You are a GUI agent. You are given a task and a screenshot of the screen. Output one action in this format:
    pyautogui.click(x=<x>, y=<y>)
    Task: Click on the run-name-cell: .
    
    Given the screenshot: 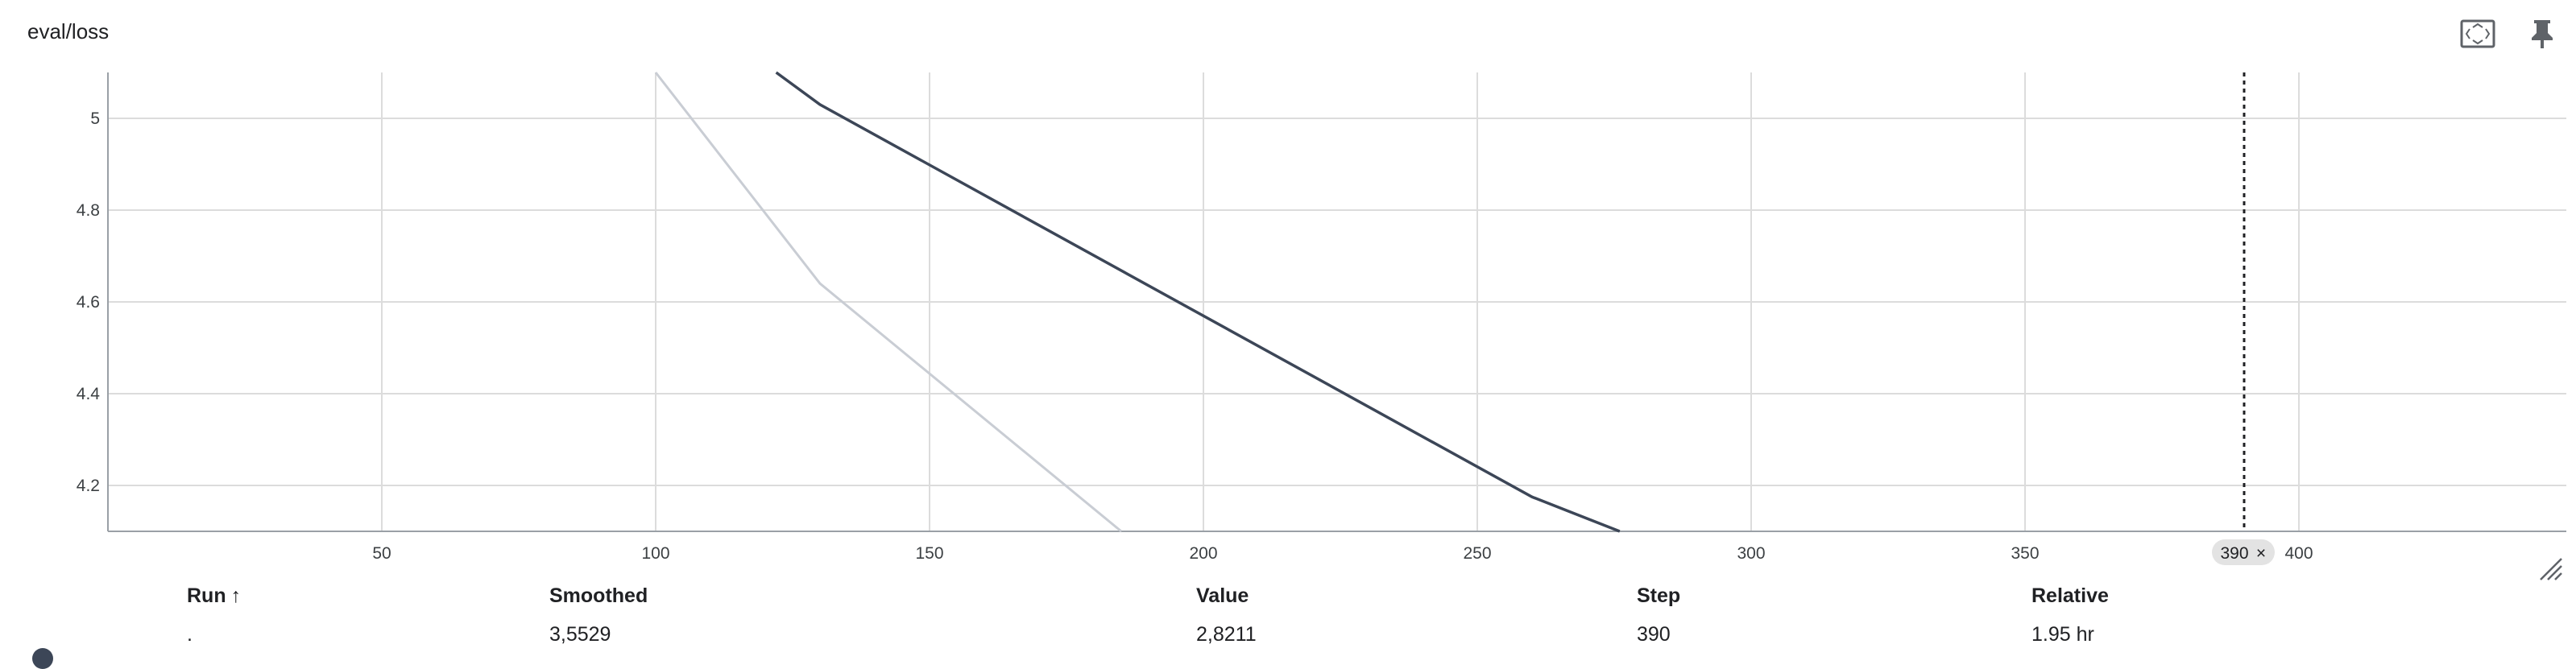 What is the action you would take?
    pyautogui.click(x=190, y=635)
    